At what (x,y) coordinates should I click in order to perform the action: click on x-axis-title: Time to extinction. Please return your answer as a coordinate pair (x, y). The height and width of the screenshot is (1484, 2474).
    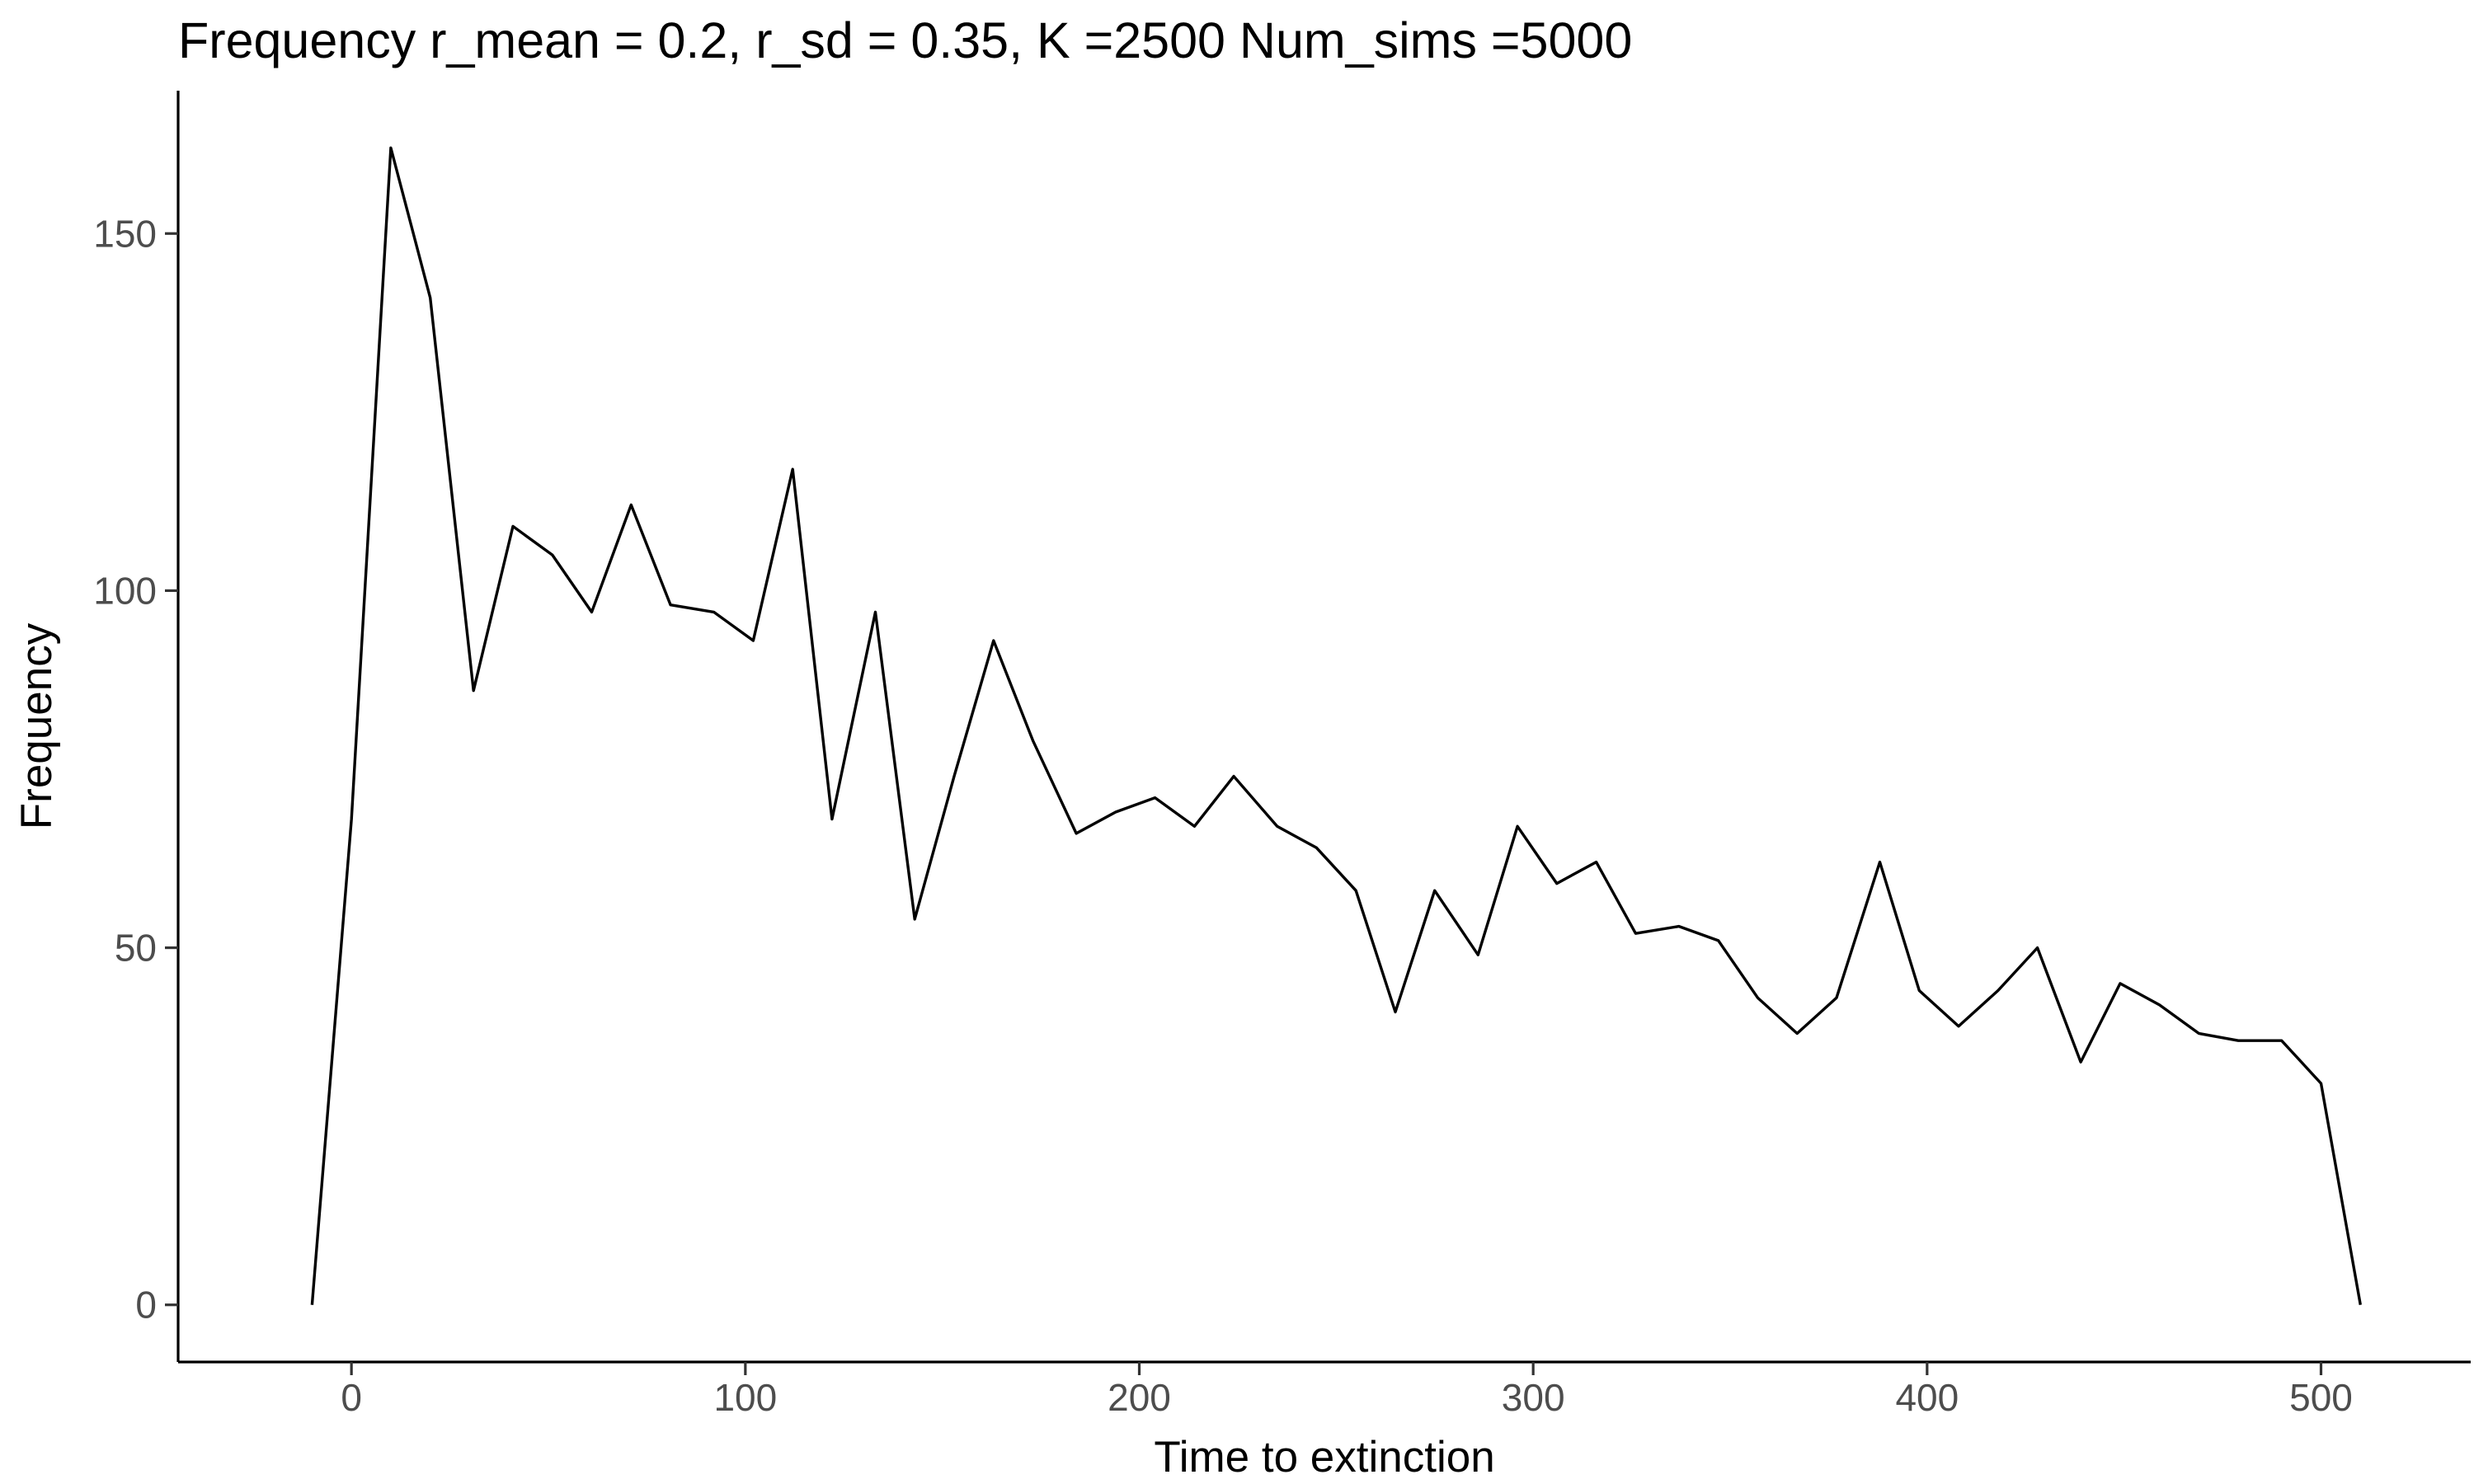
    Looking at the image, I should click on (1324, 1457).